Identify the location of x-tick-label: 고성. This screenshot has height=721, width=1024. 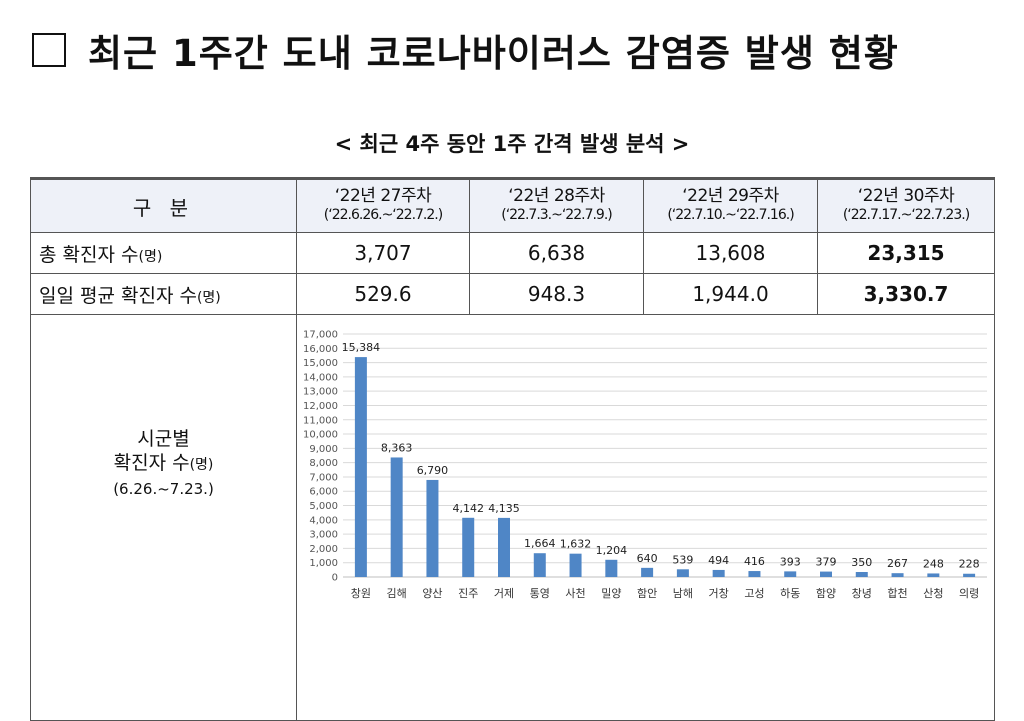
(754, 593).